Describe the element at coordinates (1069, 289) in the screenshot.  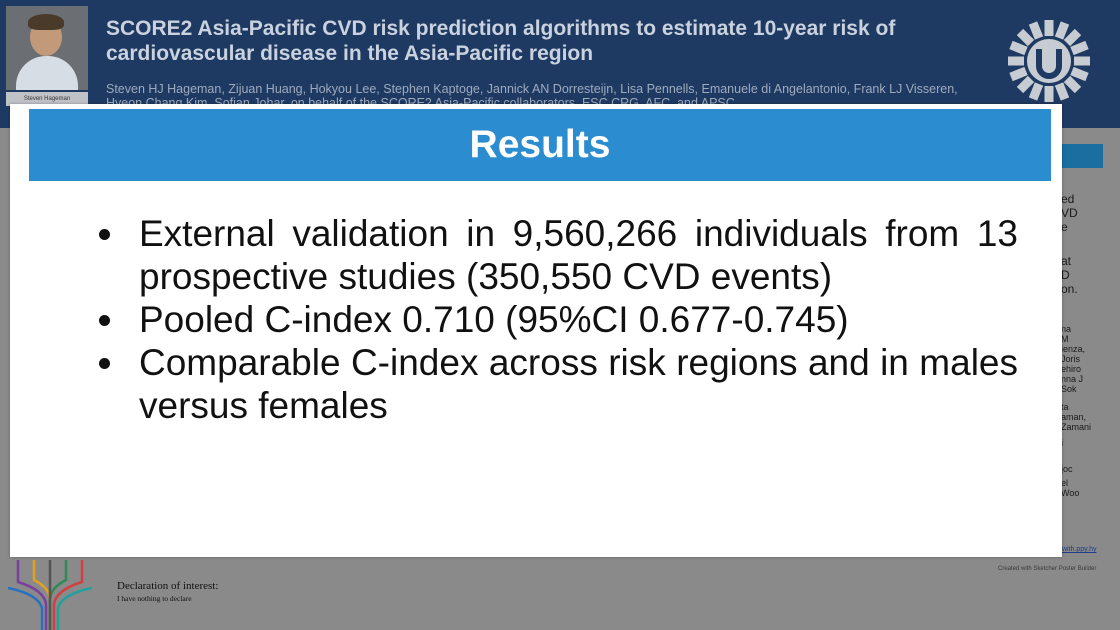
I see `snippet: on.` at that location.